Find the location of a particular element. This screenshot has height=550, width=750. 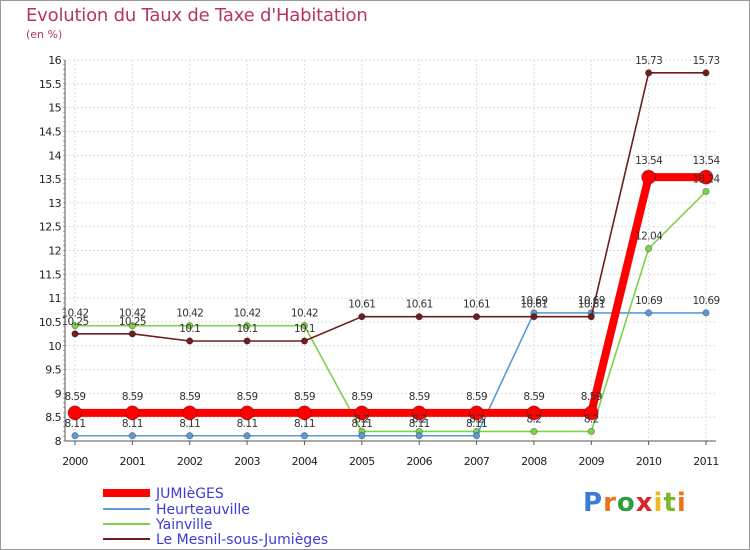

chart-subtitle: (en %) is located at coordinates (44, 34).